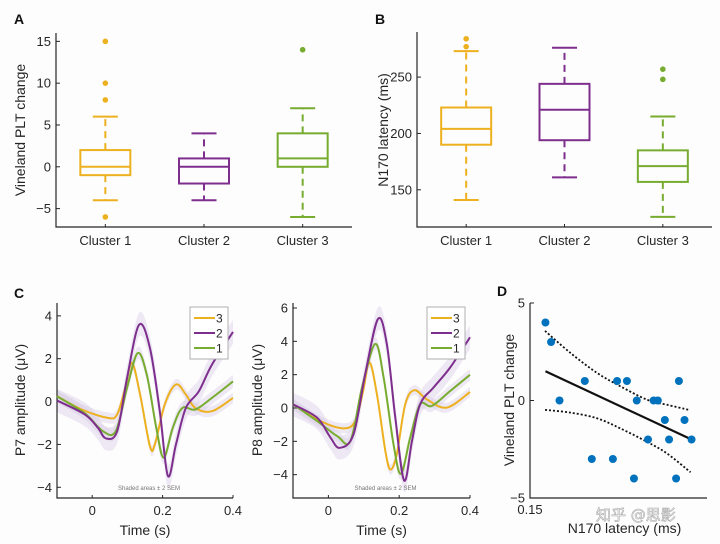 This screenshot has height=544, width=720. I want to click on x-tick-label: 0, so click(92, 510).